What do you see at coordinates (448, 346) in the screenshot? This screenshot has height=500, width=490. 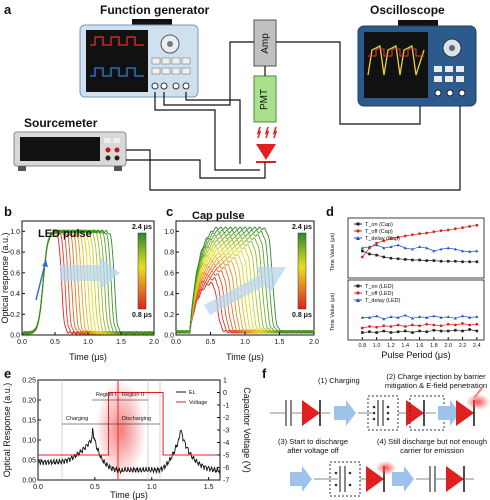 I see `x-tick-label: 2.0` at bounding box center [448, 346].